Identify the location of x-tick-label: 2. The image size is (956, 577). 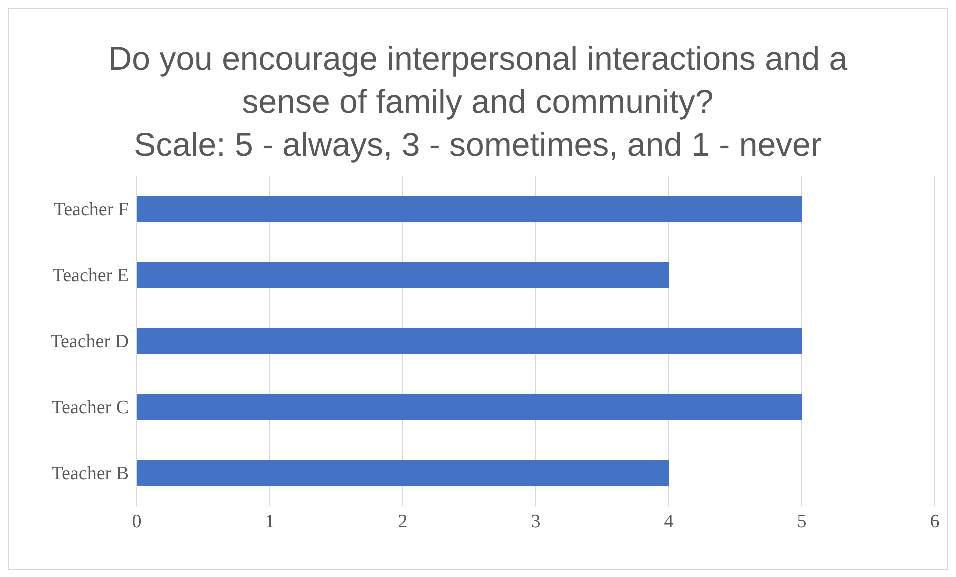
(403, 521).